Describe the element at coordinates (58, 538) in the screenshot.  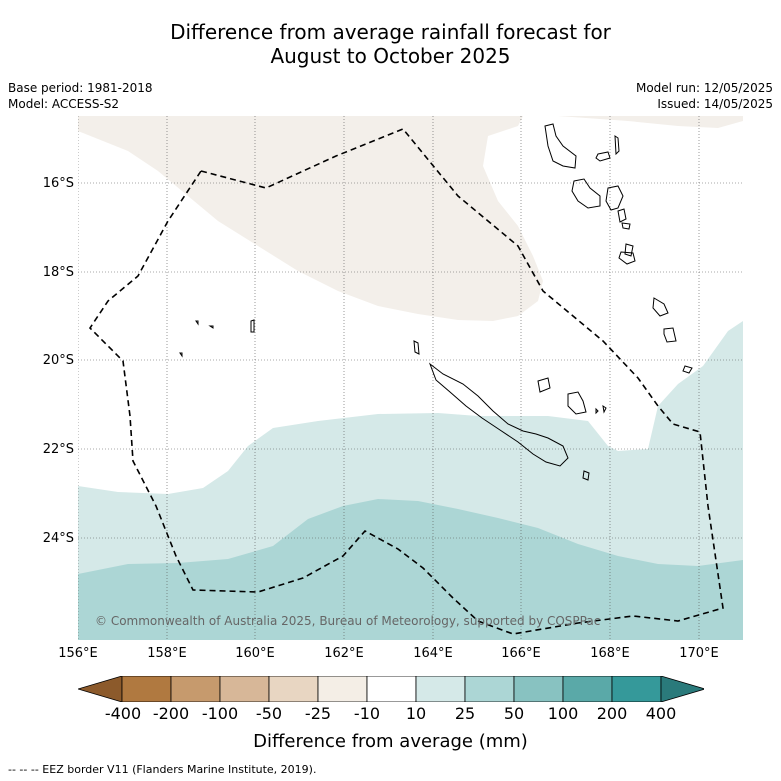
I see `lat-label-24s: 24°S` at that location.